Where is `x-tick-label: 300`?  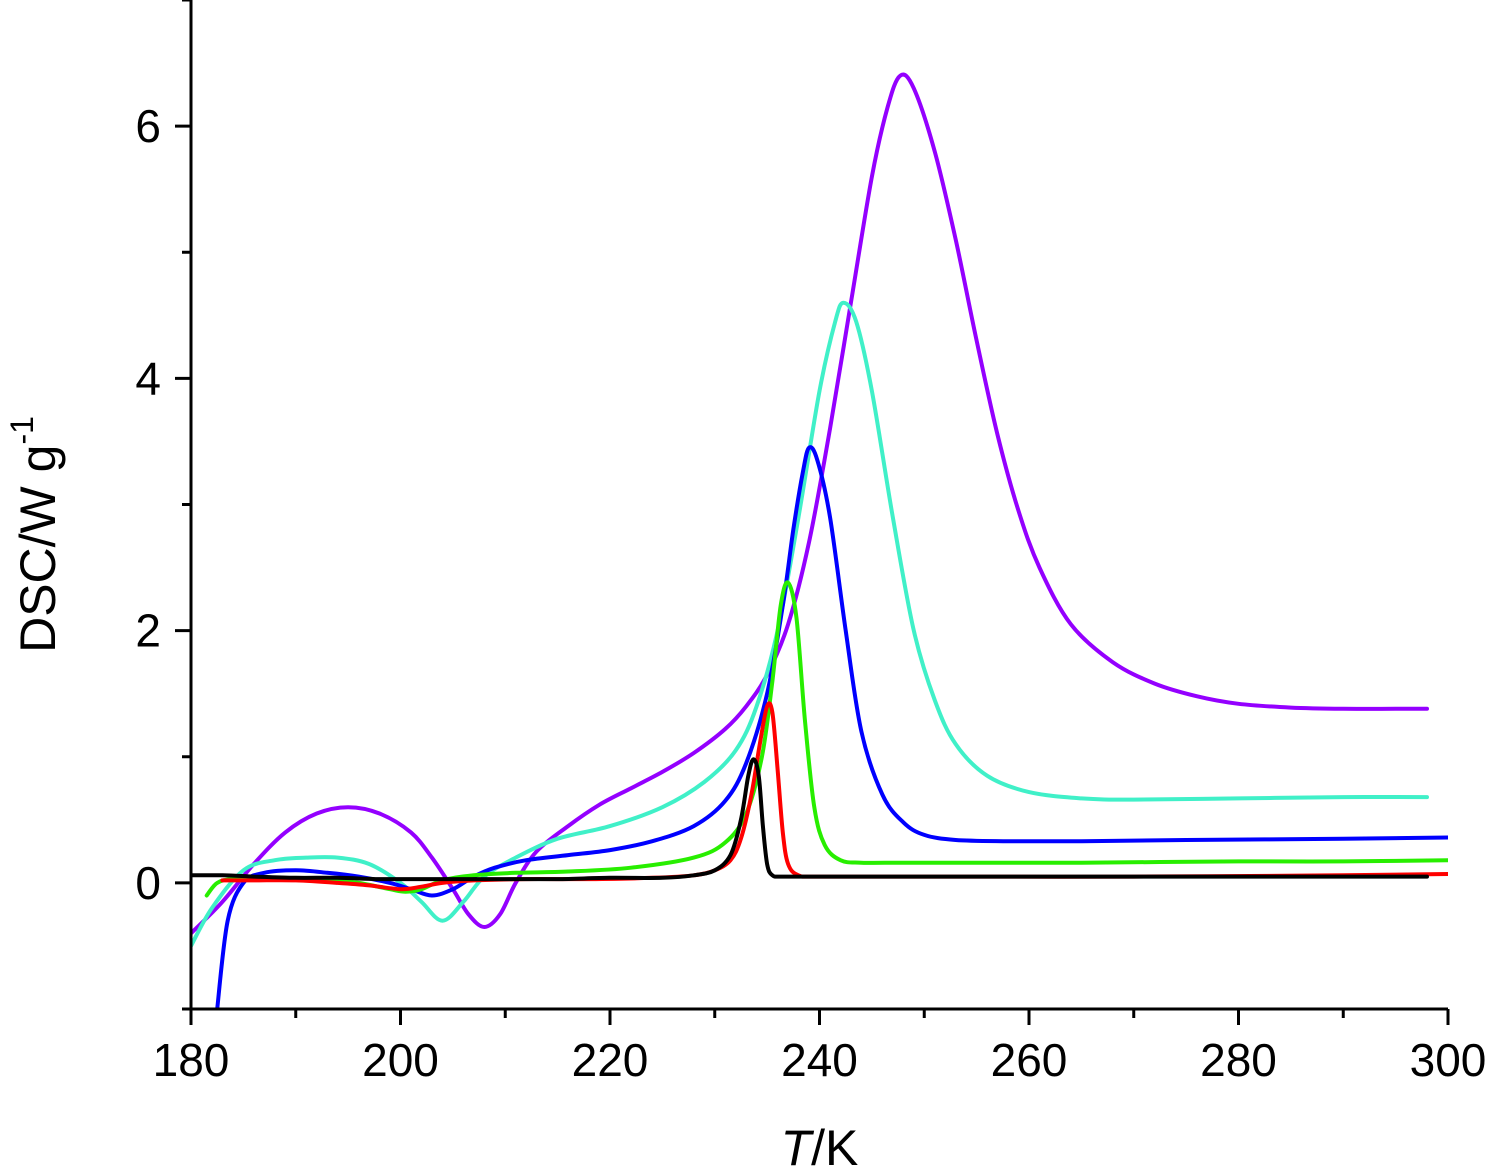
x-tick-label: 300 is located at coordinates (1448, 1060).